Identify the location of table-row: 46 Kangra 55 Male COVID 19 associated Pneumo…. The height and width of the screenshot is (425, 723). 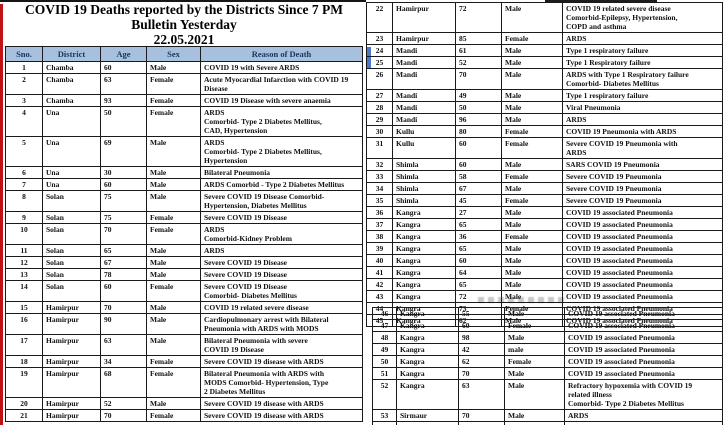
(547, 313).